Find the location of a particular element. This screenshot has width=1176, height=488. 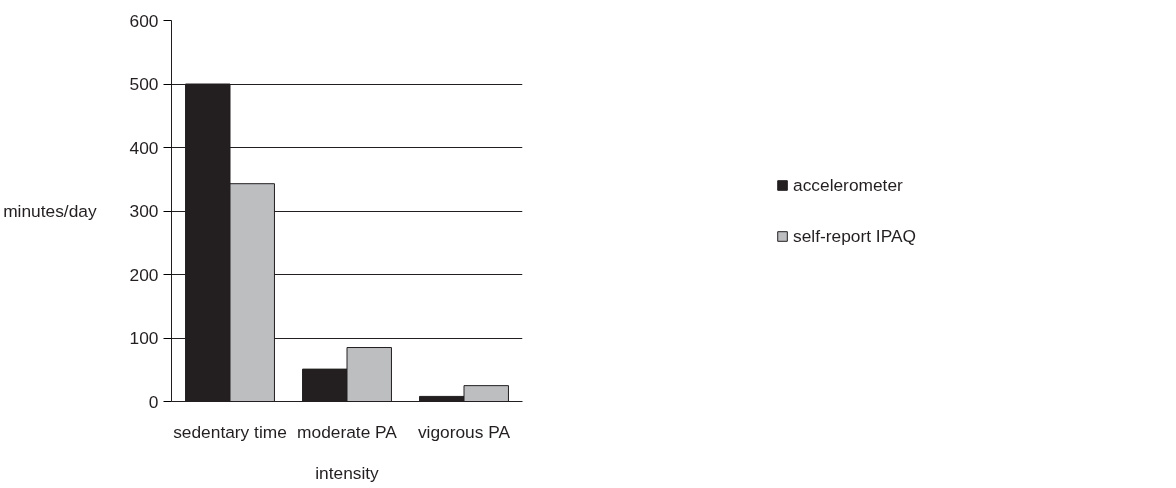

y-tick-label: 300 is located at coordinates (144, 211).